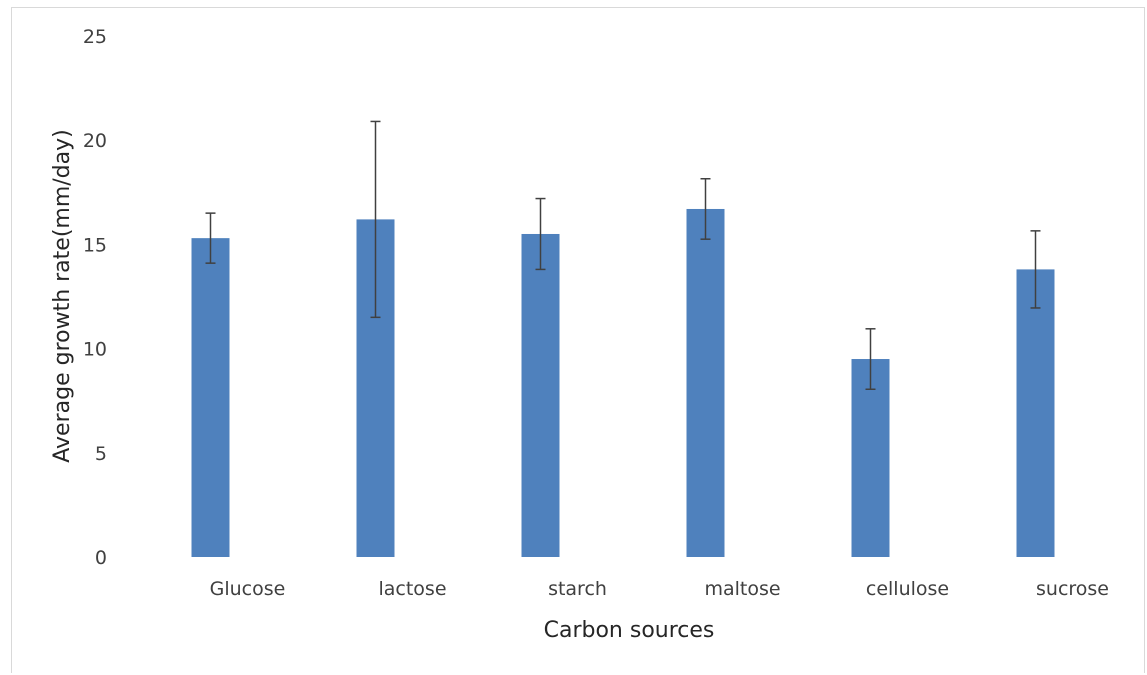 The height and width of the screenshot is (675, 1147). I want to click on bar-maltose, so click(705, 383).